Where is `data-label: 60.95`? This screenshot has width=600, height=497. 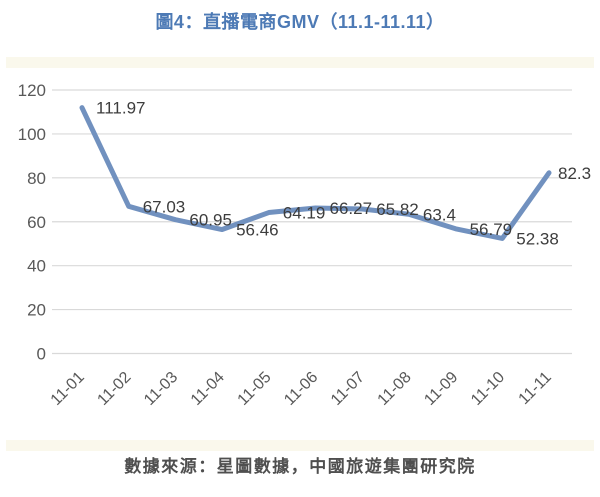 data-label: 60.95 is located at coordinates (210, 220).